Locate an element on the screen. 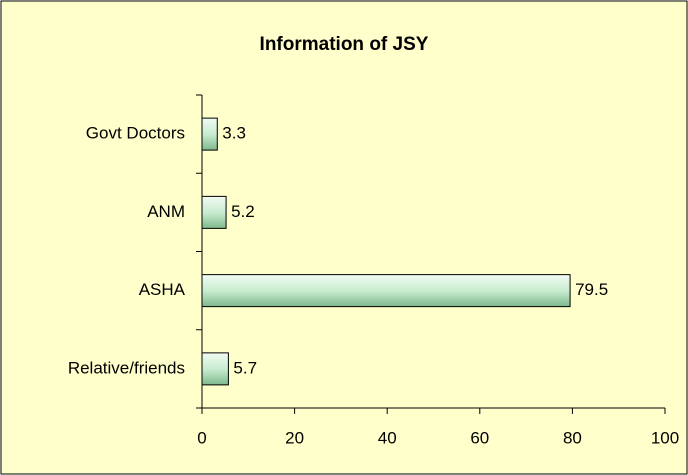 Image resolution: width=688 pixels, height=475 pixels. x-tick-label: 0 is located at coordinates (201, 437).